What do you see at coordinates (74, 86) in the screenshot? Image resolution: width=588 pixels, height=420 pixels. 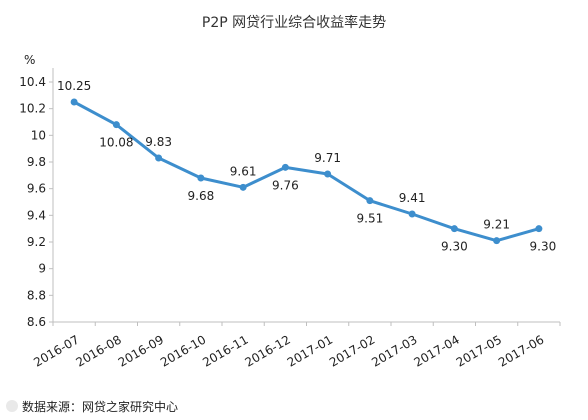 I see `data-label: 10.25` at bounding box center [74, 86].